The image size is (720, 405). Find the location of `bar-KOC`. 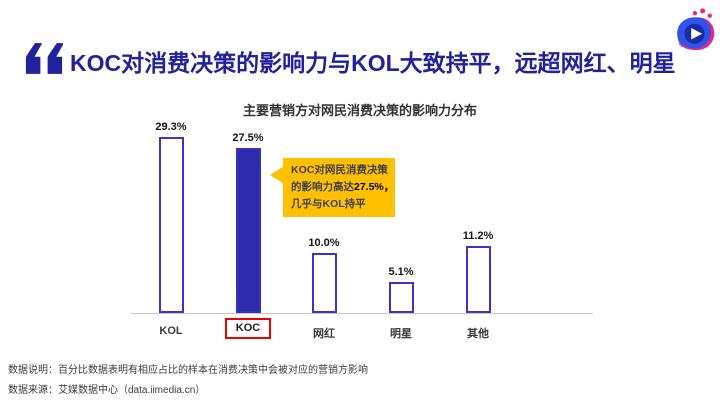

bar-KOC is located at coordinates (248, 230).